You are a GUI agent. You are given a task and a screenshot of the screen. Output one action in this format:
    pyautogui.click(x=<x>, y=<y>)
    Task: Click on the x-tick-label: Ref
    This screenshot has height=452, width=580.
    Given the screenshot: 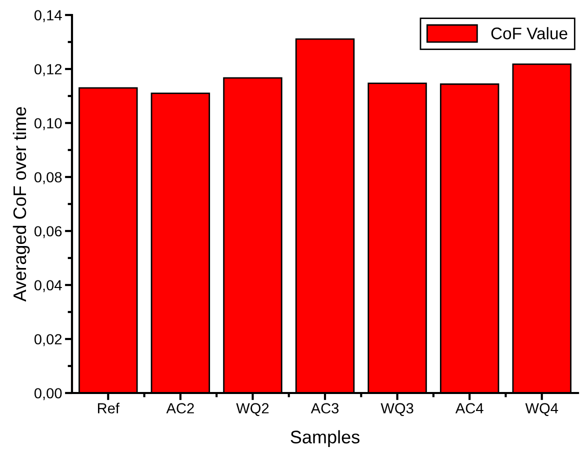 What is the action you would take?
    pyautogui.click(x=109, y=408)
    